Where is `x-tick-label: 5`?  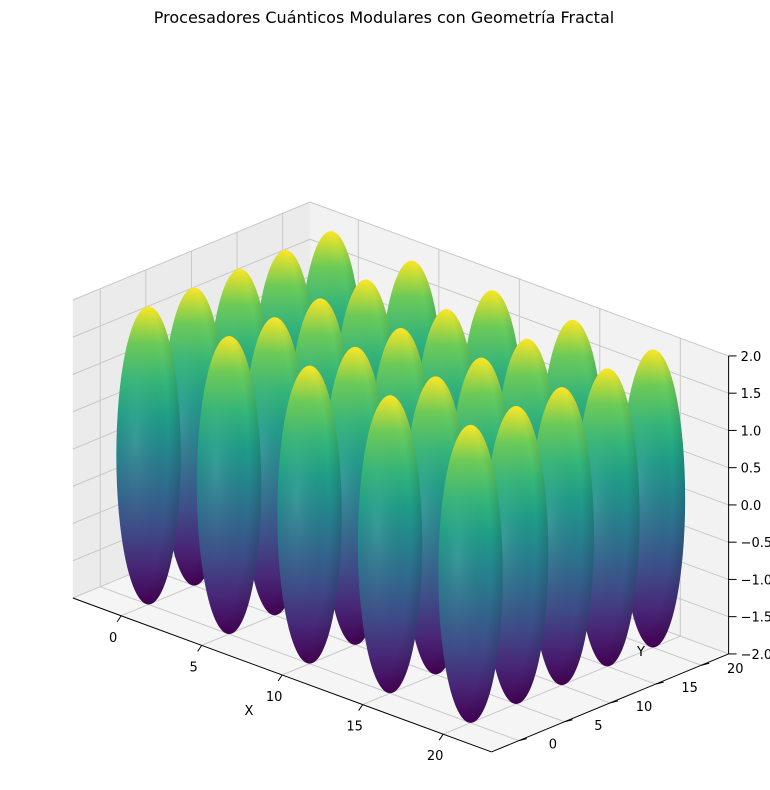
x-tick-label: 5 is located at coordinates (194, 667).